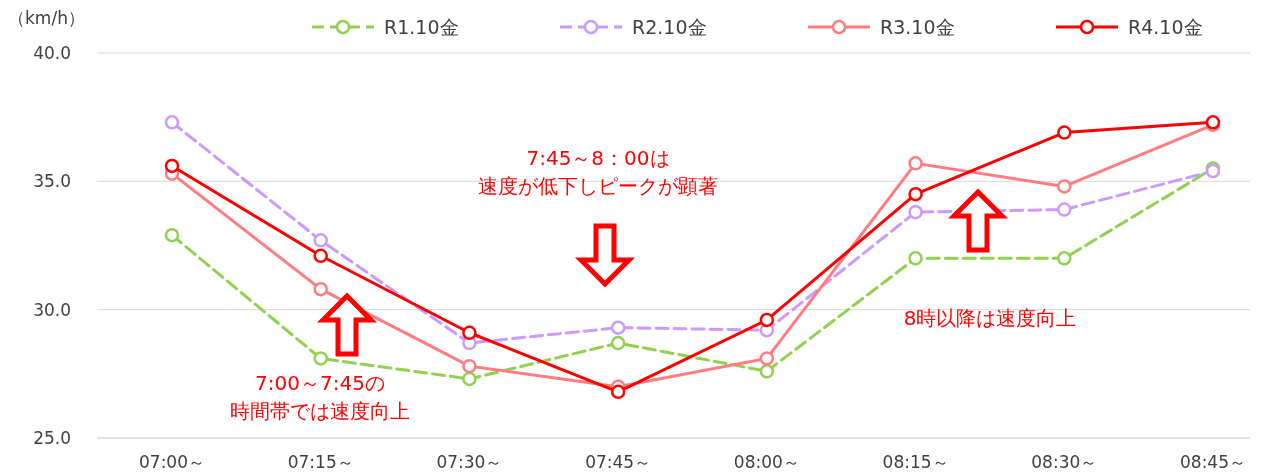 The height and width of the screenshot is (473, 1279). Describe the element at coordinates (52, 309) in the screenshot. I see `y-tick-label: 30.0` at that location.